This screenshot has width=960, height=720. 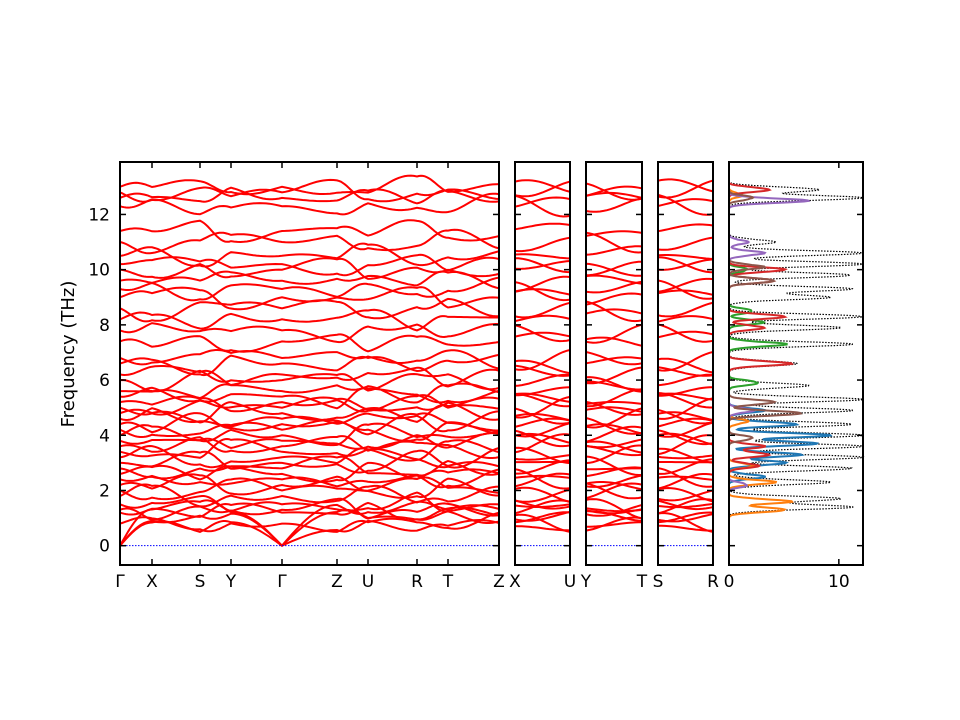 What do you see at coordinates (729, 582) in the screenshot?
I see `dos-x-tick-label: 0` at bounding box center [729, 582].